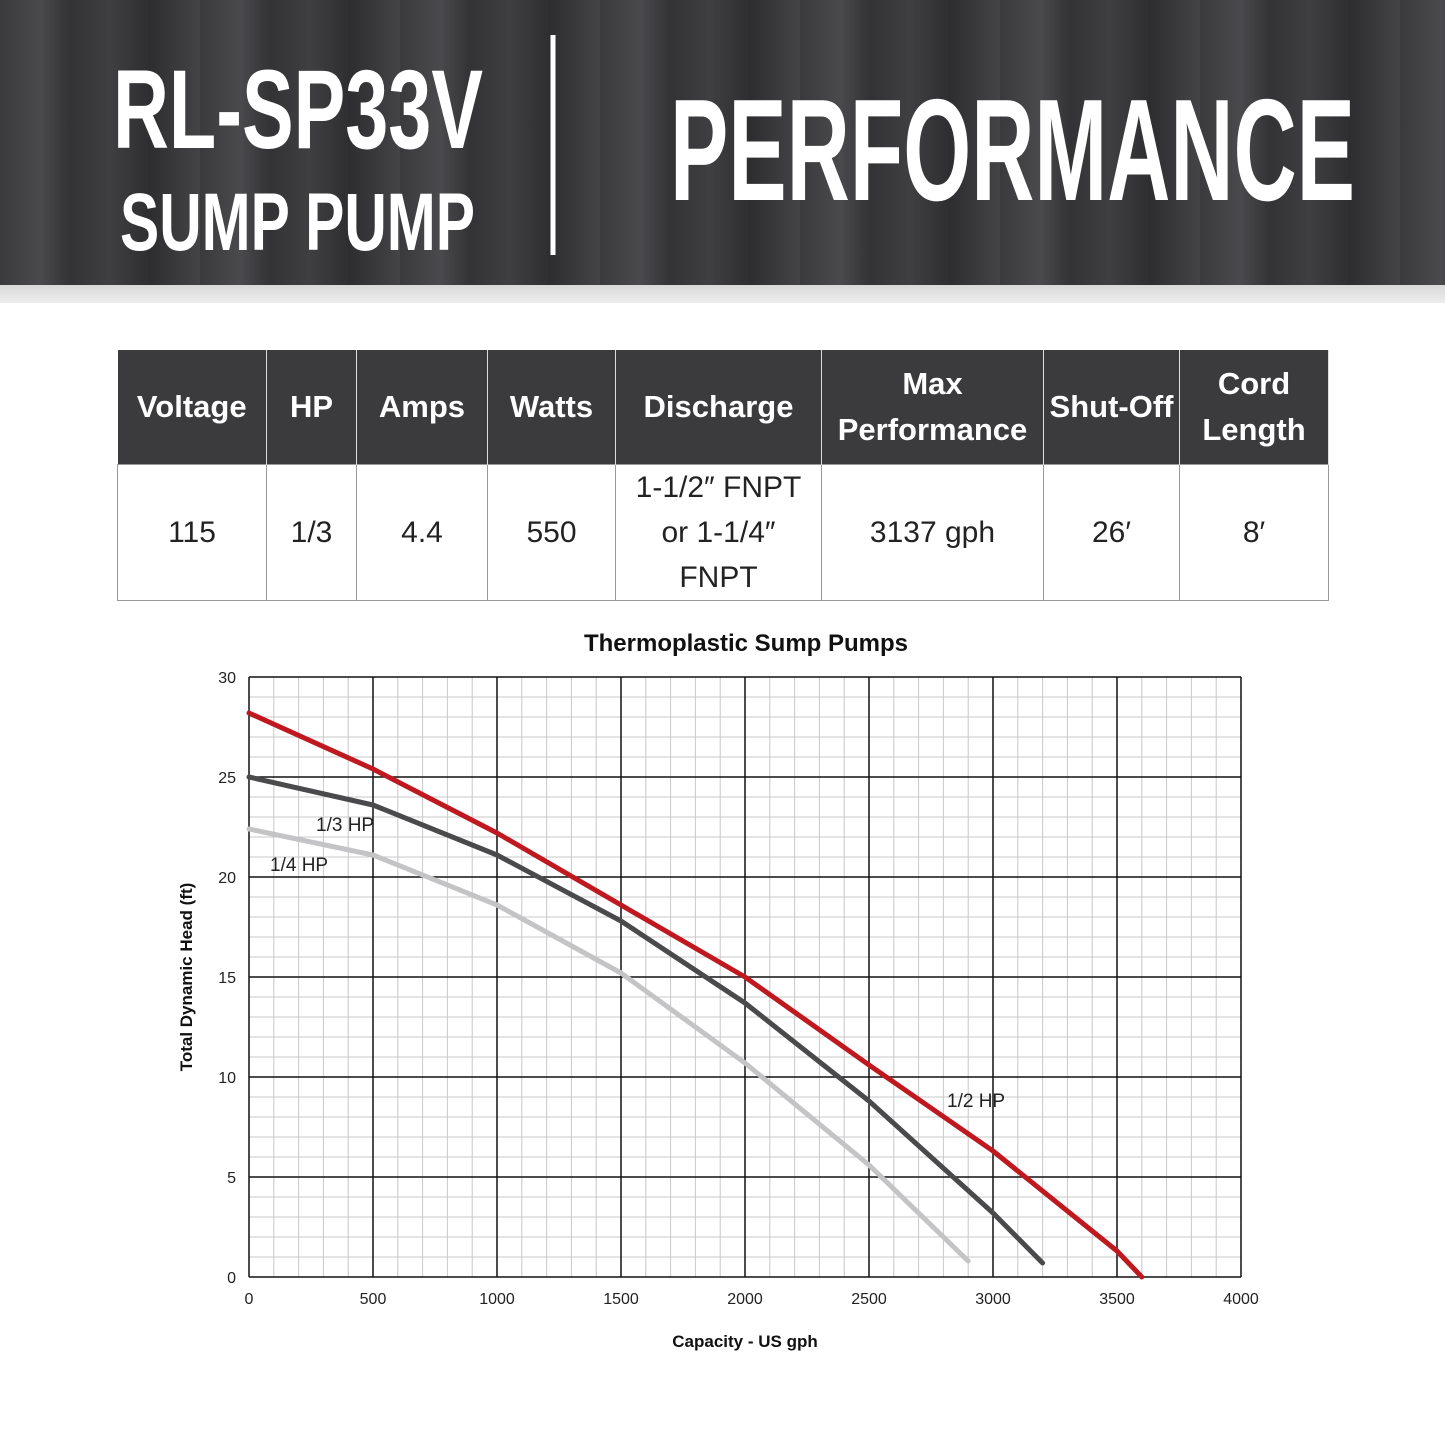 Image resolution: width=1445 pixels, height=1445 pixels. Describe the element at coordinates (186, 977) in the screenshot. I see `y-axis-label: Total Dynamic Head (ft)` at that location.